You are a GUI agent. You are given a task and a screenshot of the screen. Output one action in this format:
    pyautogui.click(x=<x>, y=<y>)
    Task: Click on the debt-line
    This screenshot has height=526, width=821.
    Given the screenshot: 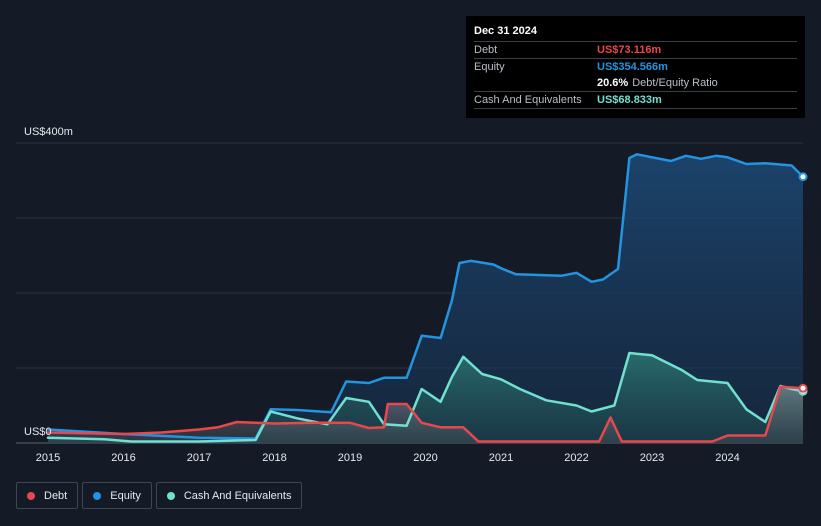 What is the action you would take?
    pyautogui.click(x=425, y=414)
    